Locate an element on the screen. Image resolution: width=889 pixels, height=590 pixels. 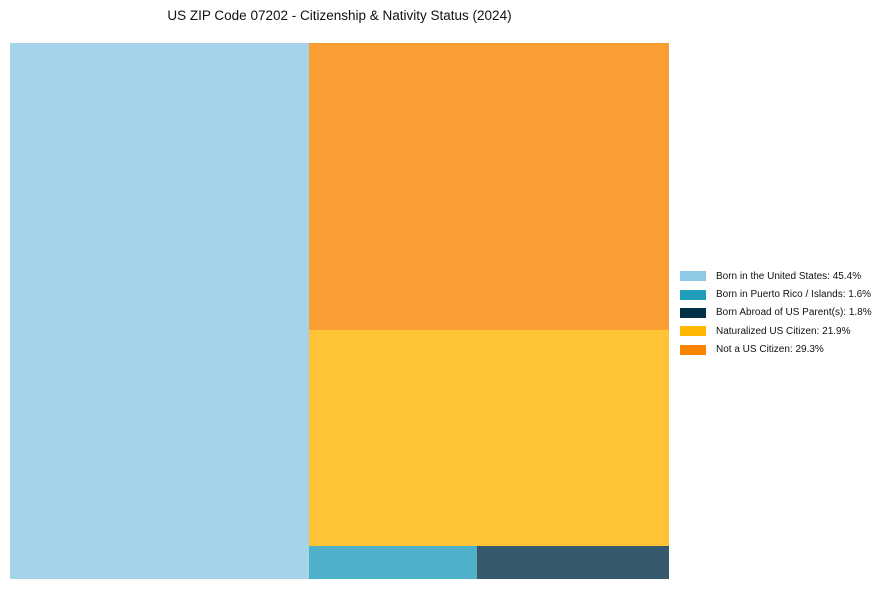
tile-naturalized-citizen is located at coordinates (489, 438).